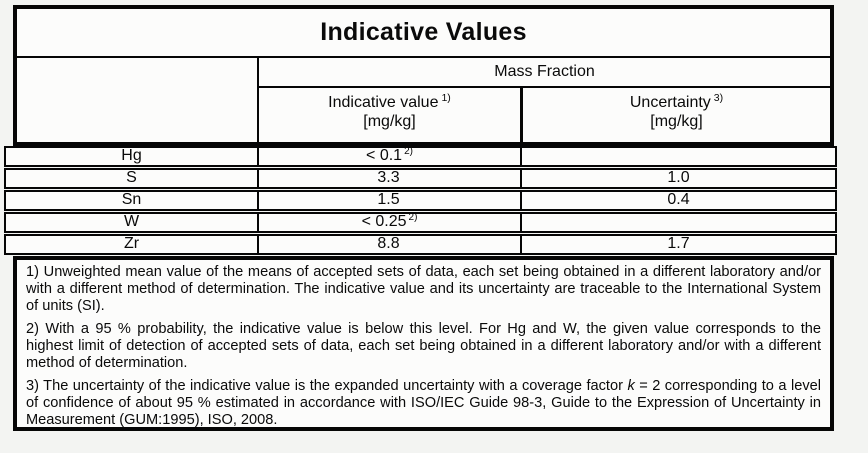 The image size is (868, 453). What do you see at coordinates (423, 33) in the screenshot?
I see `page-title: Indicative Values` at bounding box center [423, 33].